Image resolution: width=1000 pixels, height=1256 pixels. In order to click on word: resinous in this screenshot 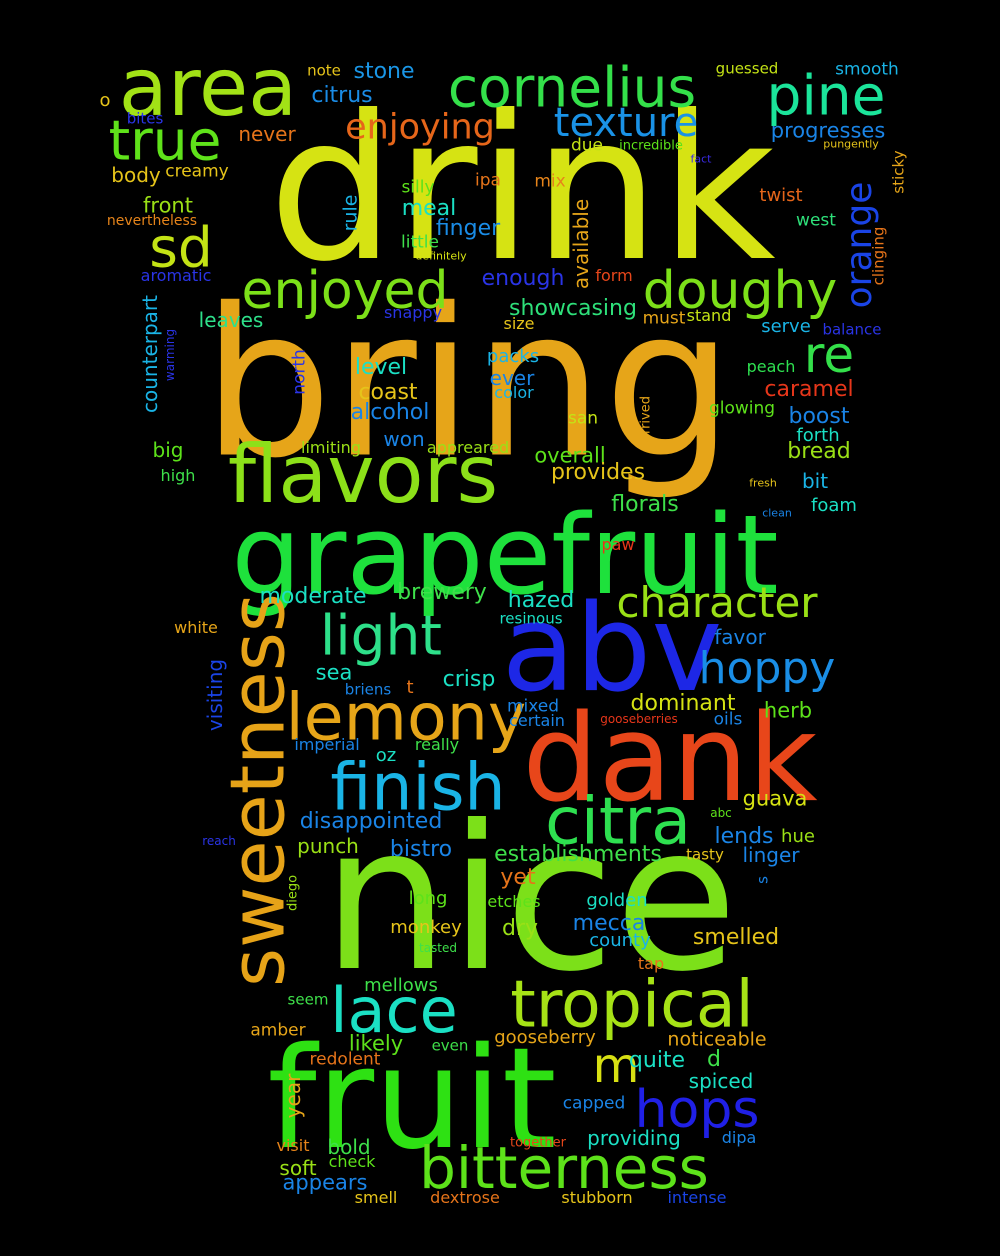, I will do `click(531, 618)`.